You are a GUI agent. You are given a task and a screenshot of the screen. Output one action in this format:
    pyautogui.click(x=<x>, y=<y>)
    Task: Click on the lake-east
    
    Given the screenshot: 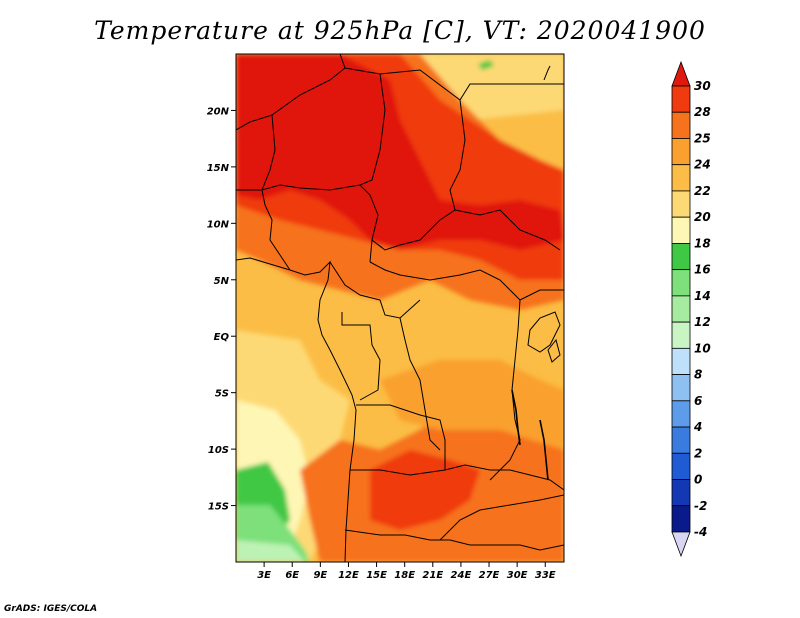 What is the action you would take?
    pyautogui.click(x=554, y=350)
    